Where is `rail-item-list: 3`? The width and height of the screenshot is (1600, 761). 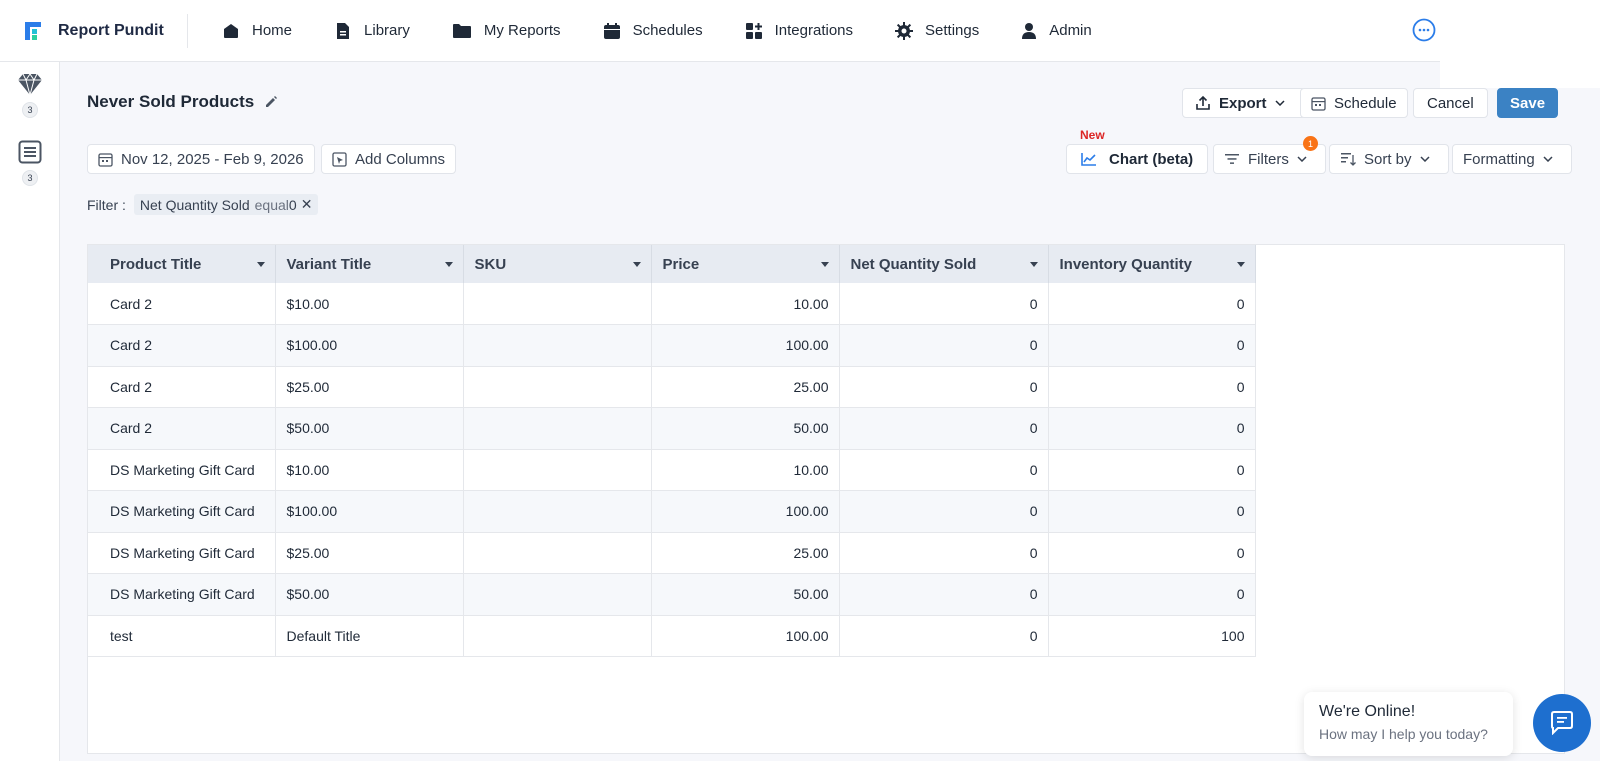
rail-item-list: 3 is located at coordinates (30, 163).